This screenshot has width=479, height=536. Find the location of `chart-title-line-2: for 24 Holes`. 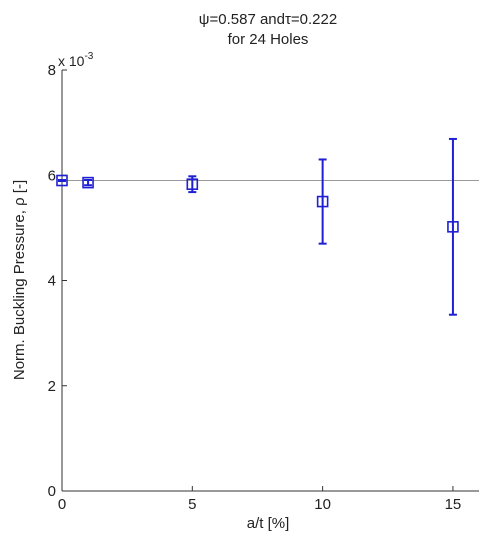

chart-title-line-2: for 24 Holes is located at coordinates (268, 39).